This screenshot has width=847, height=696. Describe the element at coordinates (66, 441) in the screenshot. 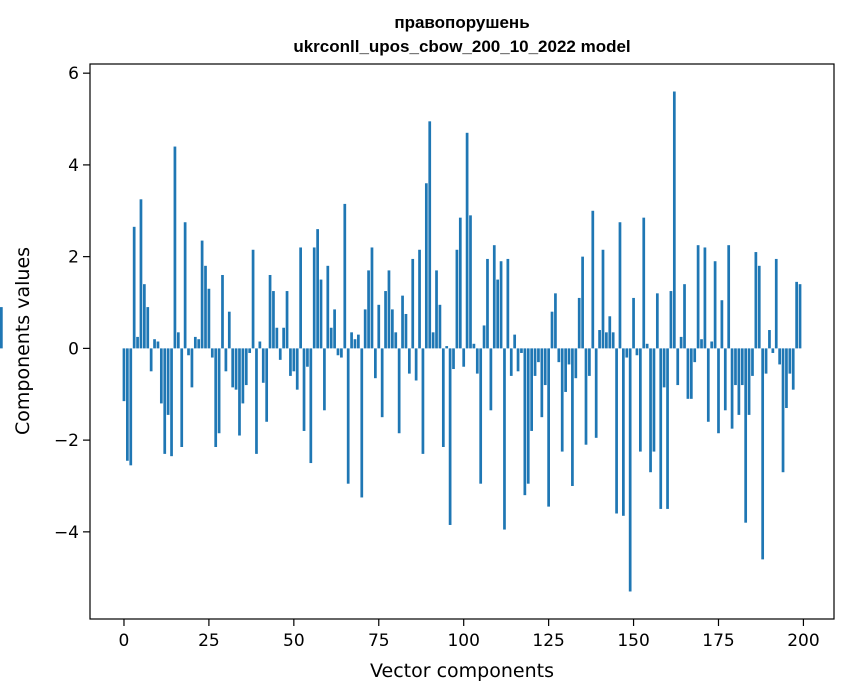

I see `y-tick-label--2: −2` at that location.